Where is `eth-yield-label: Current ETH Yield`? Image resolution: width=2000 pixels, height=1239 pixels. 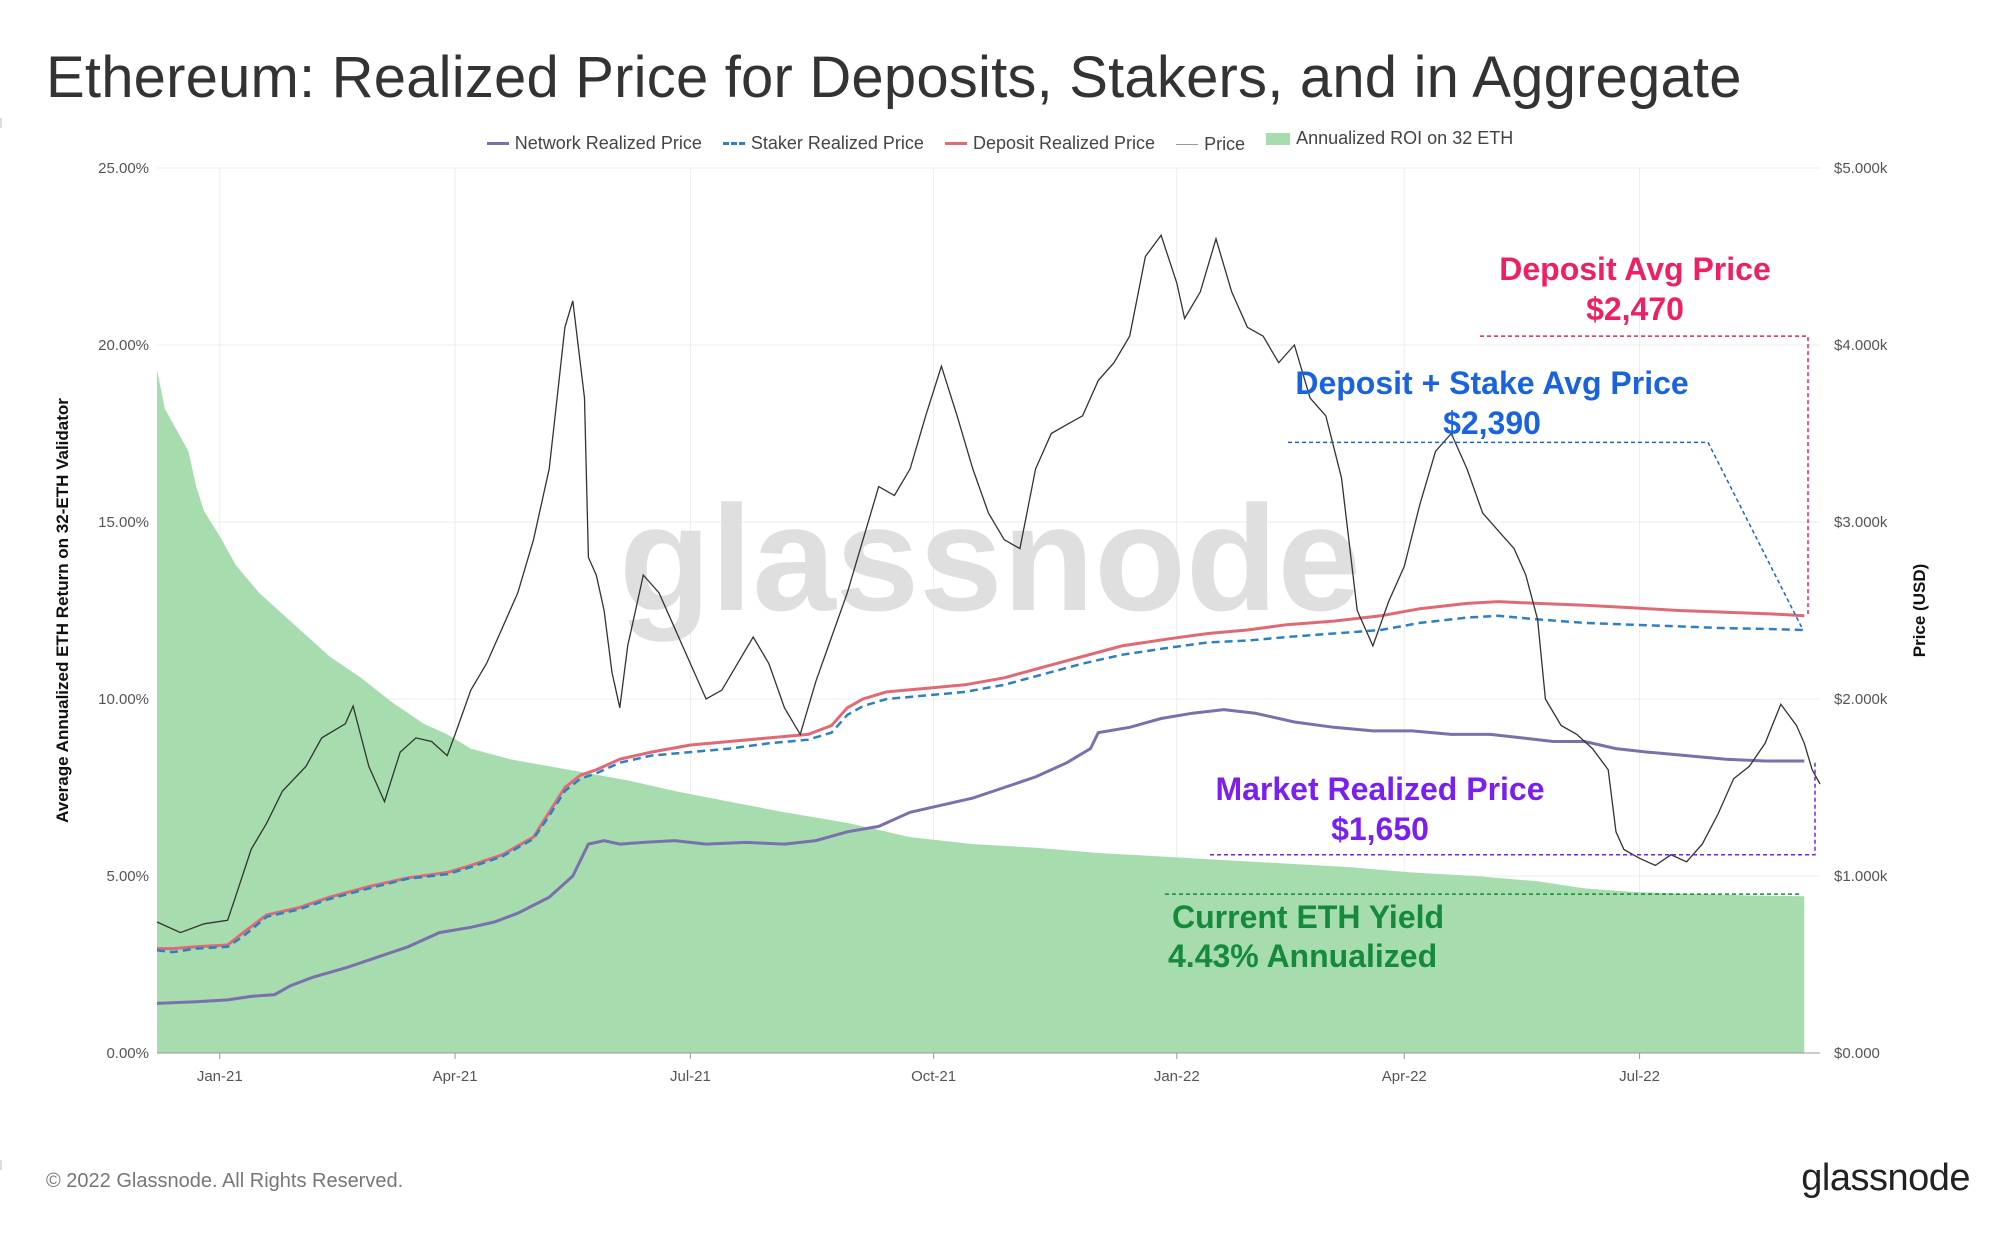 eth-yield-label: Current ETH Yield is located at coordinates (1308, 917).